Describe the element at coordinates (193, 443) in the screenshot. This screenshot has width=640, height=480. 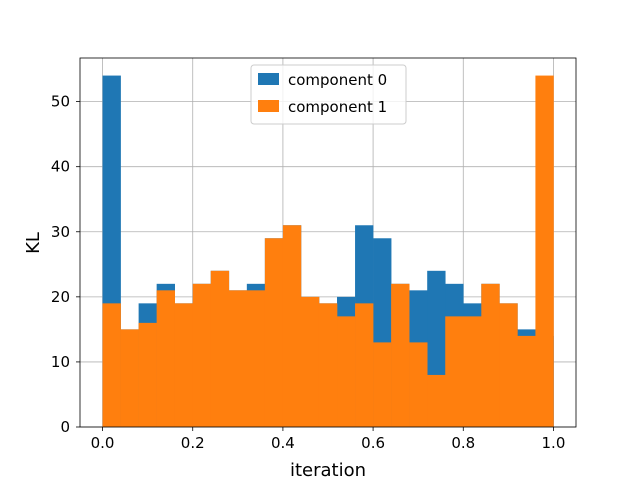
I see `x-tick-label: 0.2` at that location.